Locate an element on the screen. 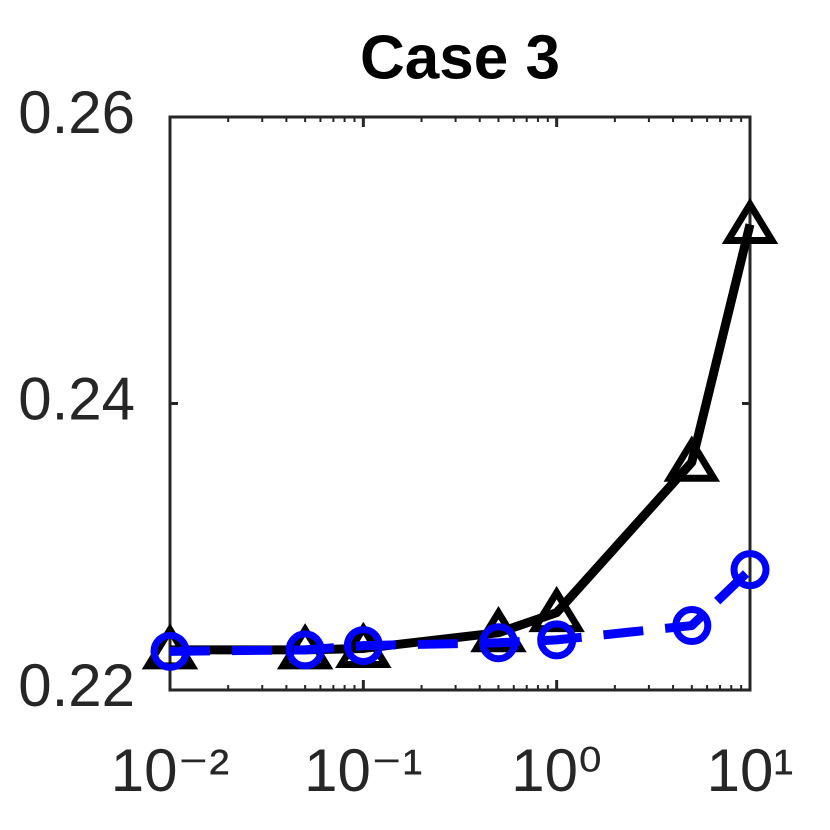  y-tick-label: 0.24 is located at coordinates (76, 398).